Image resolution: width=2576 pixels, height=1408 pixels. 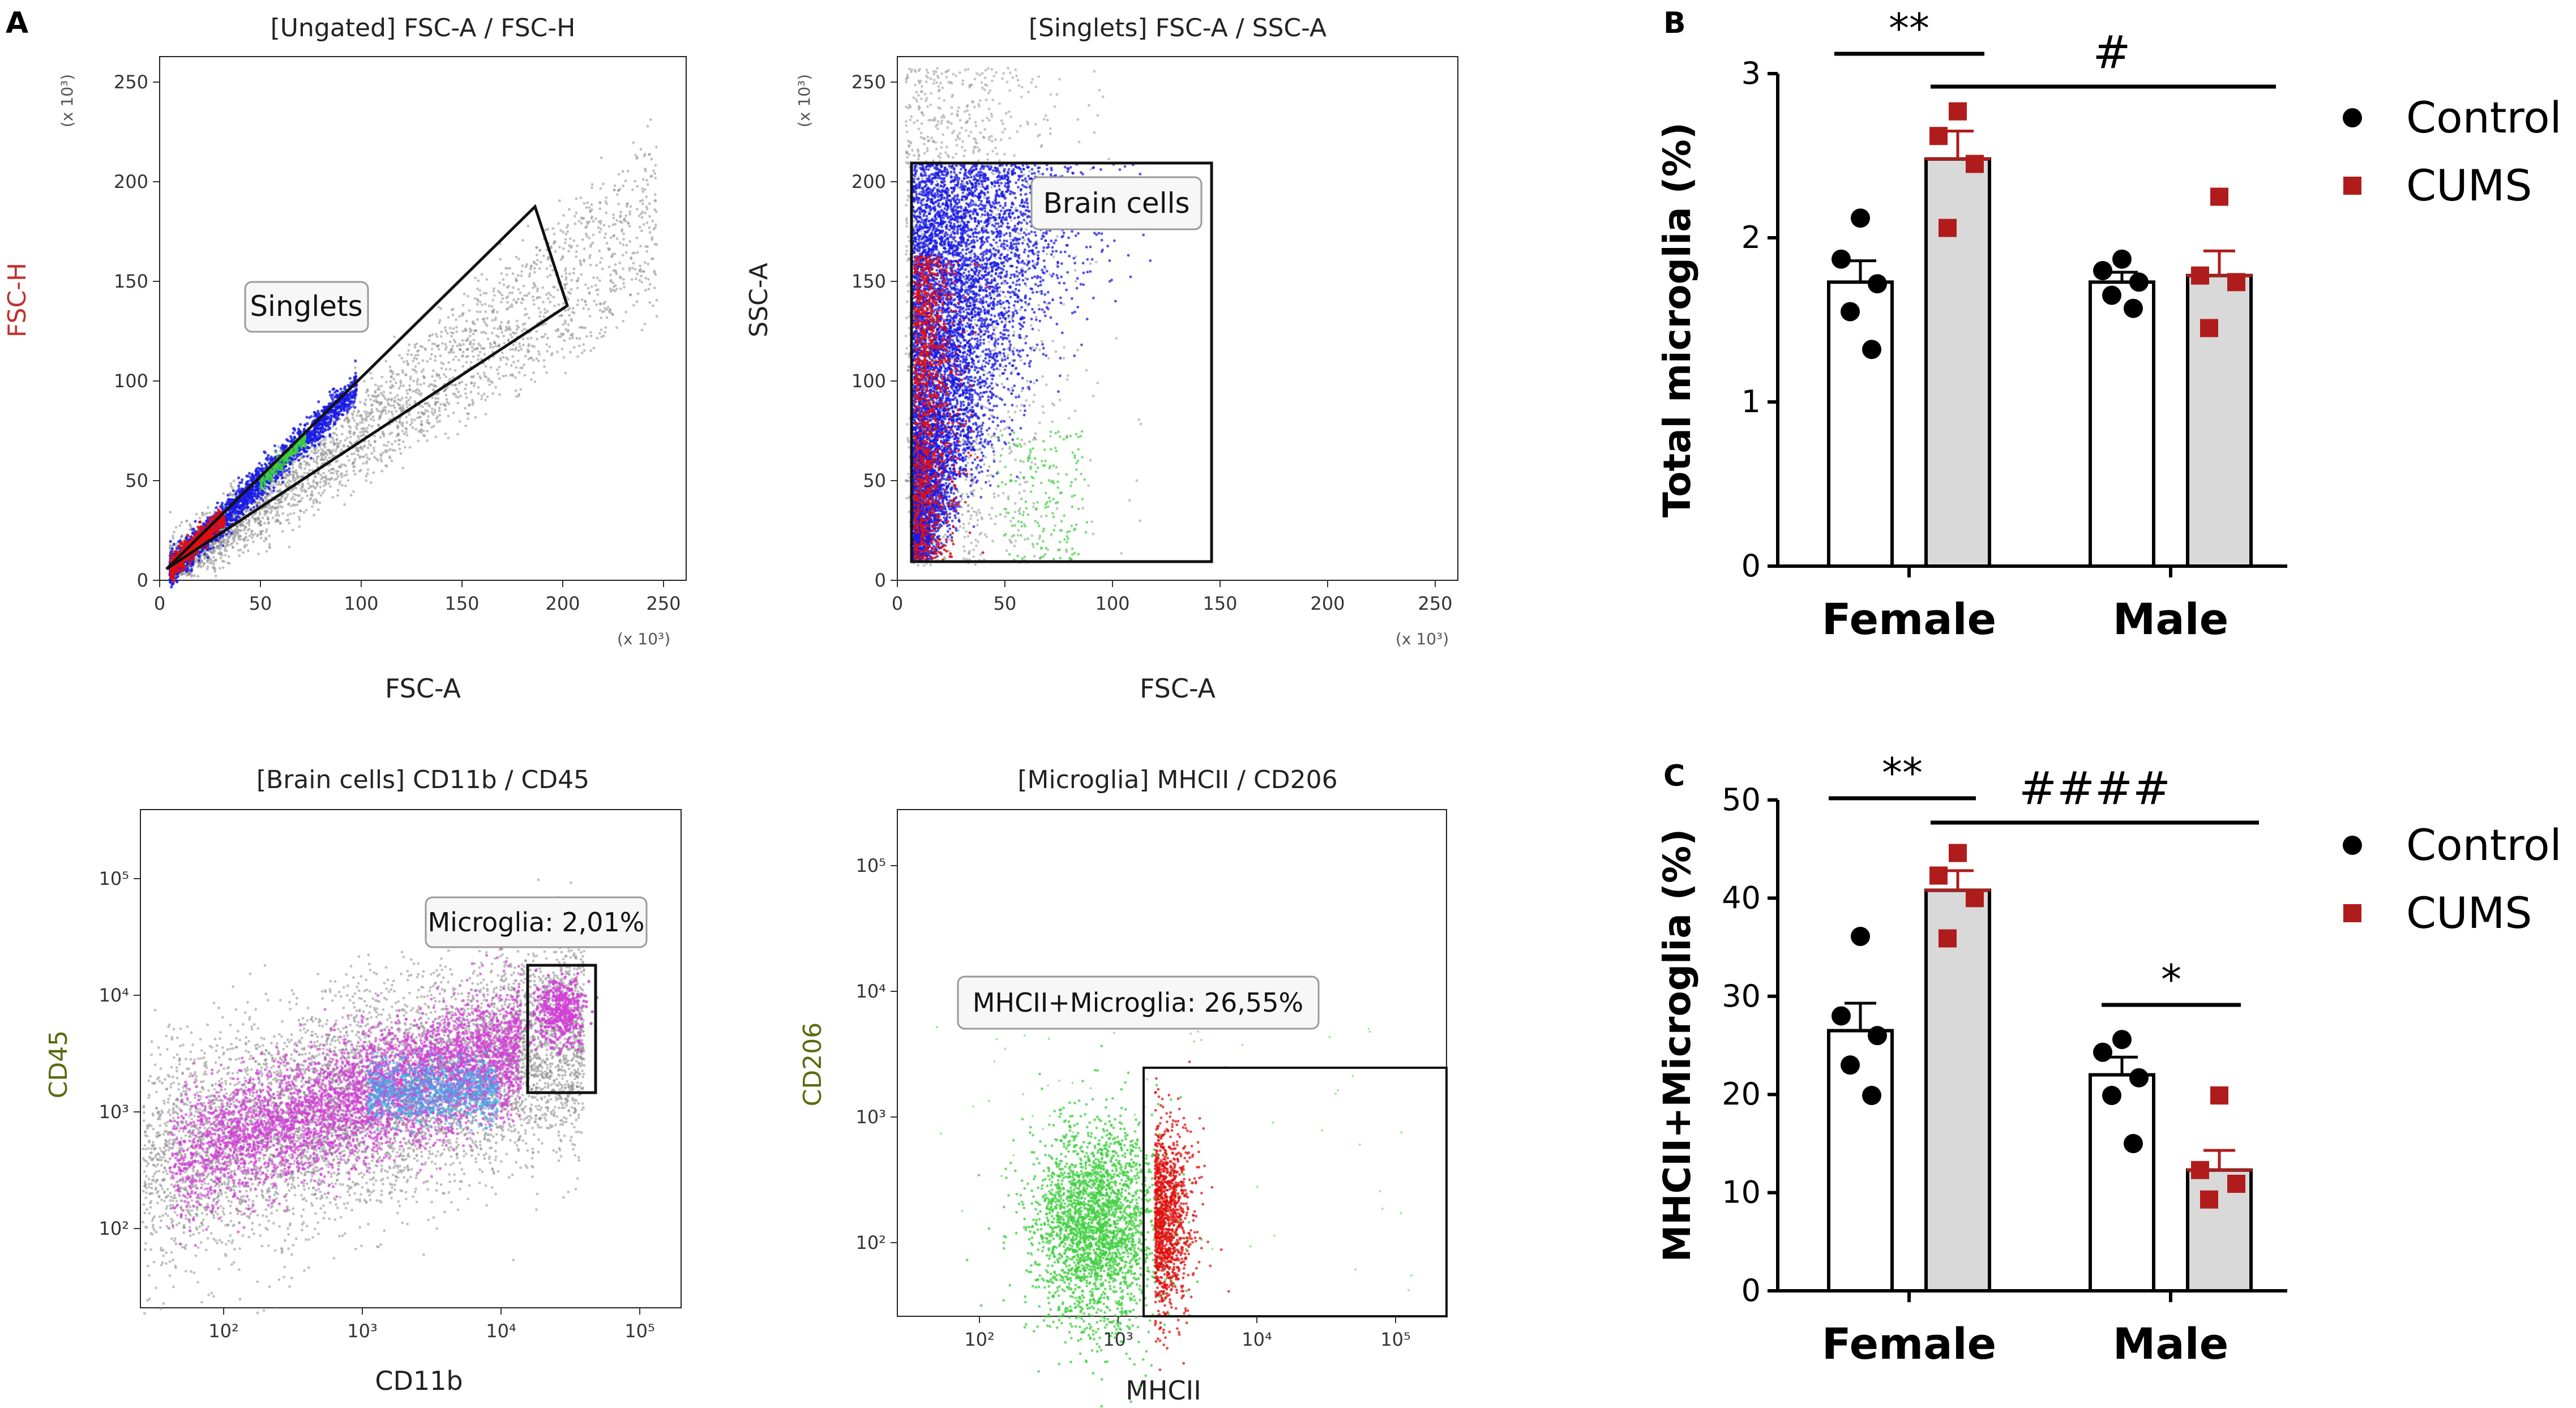 What do you see at coordinates (639, 1331) in the screenshot?
I see `x-tick-label: 10⁵` at bounding box center [639, 1331].